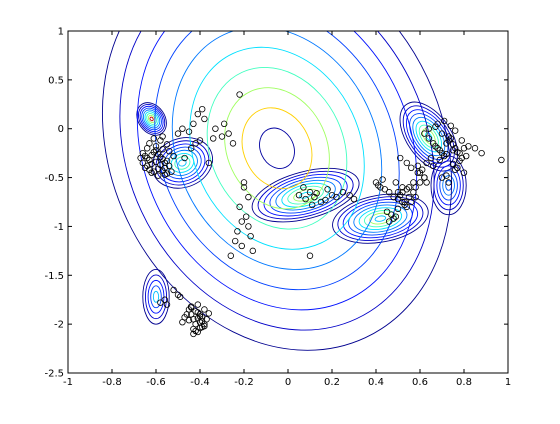 The width and height of the screenshot is (560, 424). I want to click on x-tick-label: 0.4, so click(376, 382).